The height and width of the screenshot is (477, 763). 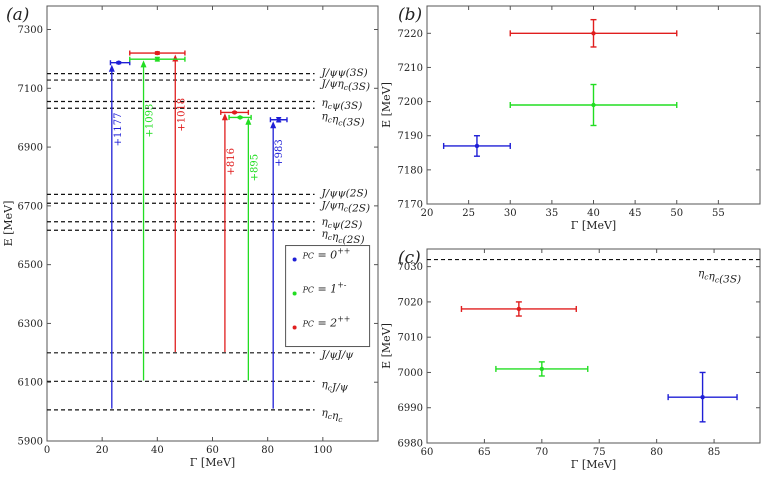 I want to click on x-tick-label: 45, so click(x=635, y=213).